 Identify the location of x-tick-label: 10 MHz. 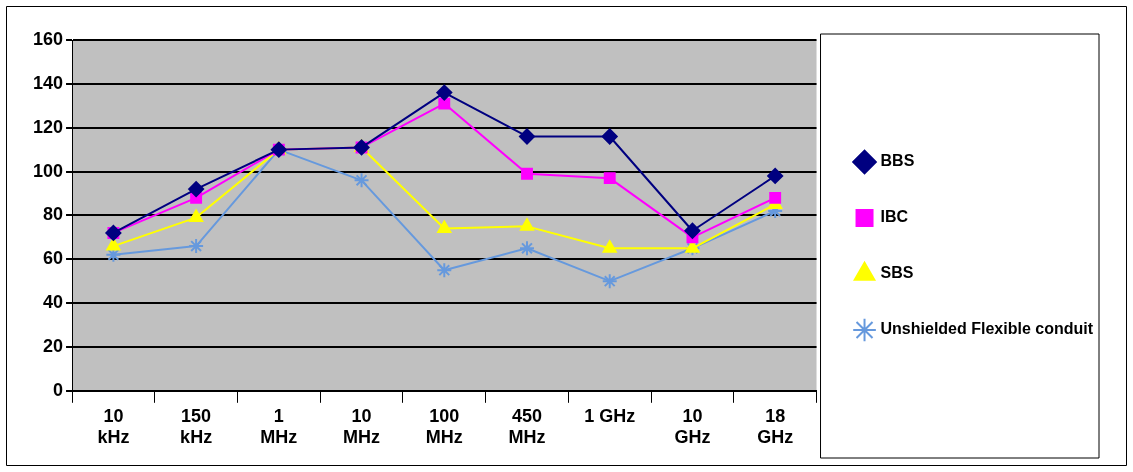
(362, 426).